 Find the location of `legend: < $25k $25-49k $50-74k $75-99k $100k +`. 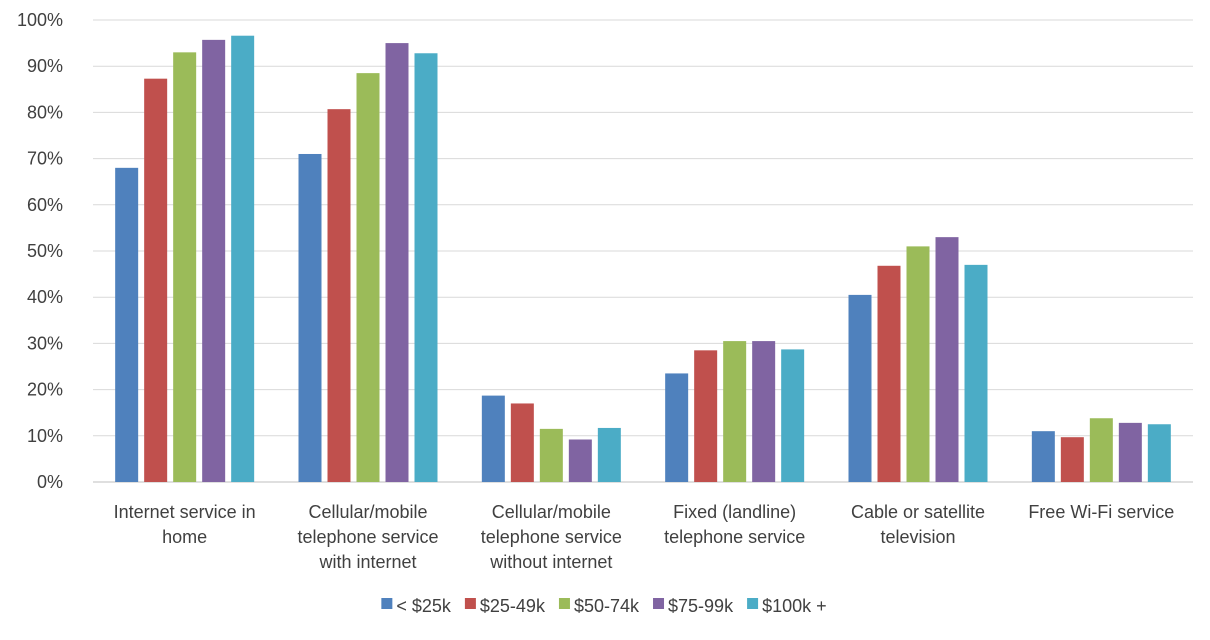

legend: < $25k $25-49k $50-74k $75-99k $100k + is located at coordinates (604, 606).